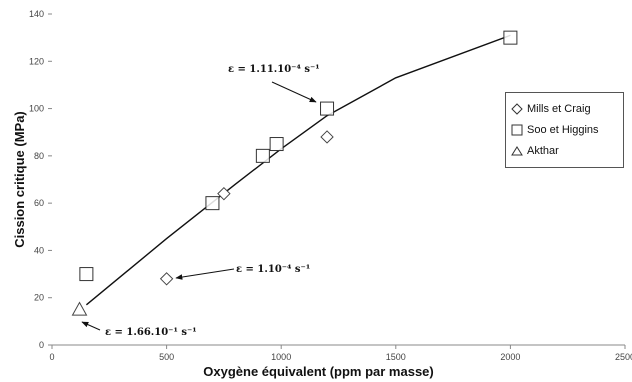 This screenshot has width=632, height=382. I want to click on diamond-marker-icon, so click(517, 108).